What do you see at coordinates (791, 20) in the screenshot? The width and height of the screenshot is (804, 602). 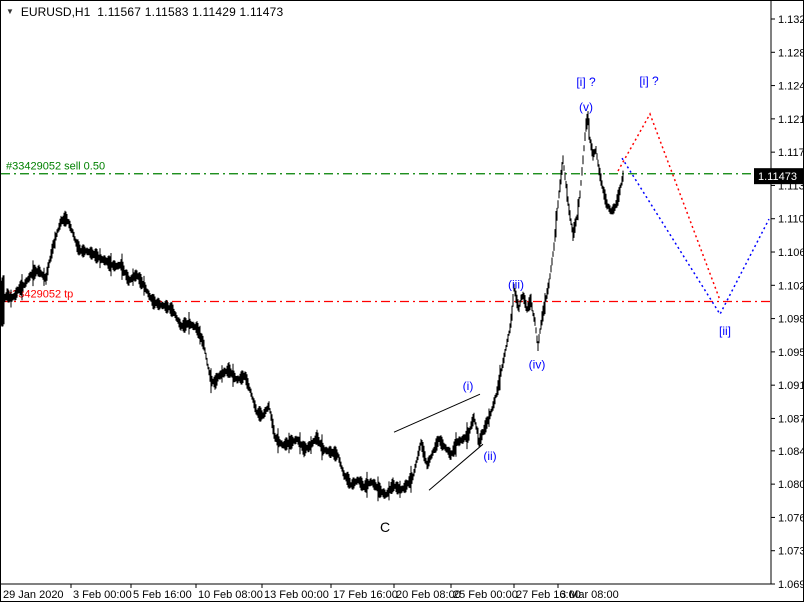 I see `price-axis-label: 1.13220` at bounding box center [791, 20].